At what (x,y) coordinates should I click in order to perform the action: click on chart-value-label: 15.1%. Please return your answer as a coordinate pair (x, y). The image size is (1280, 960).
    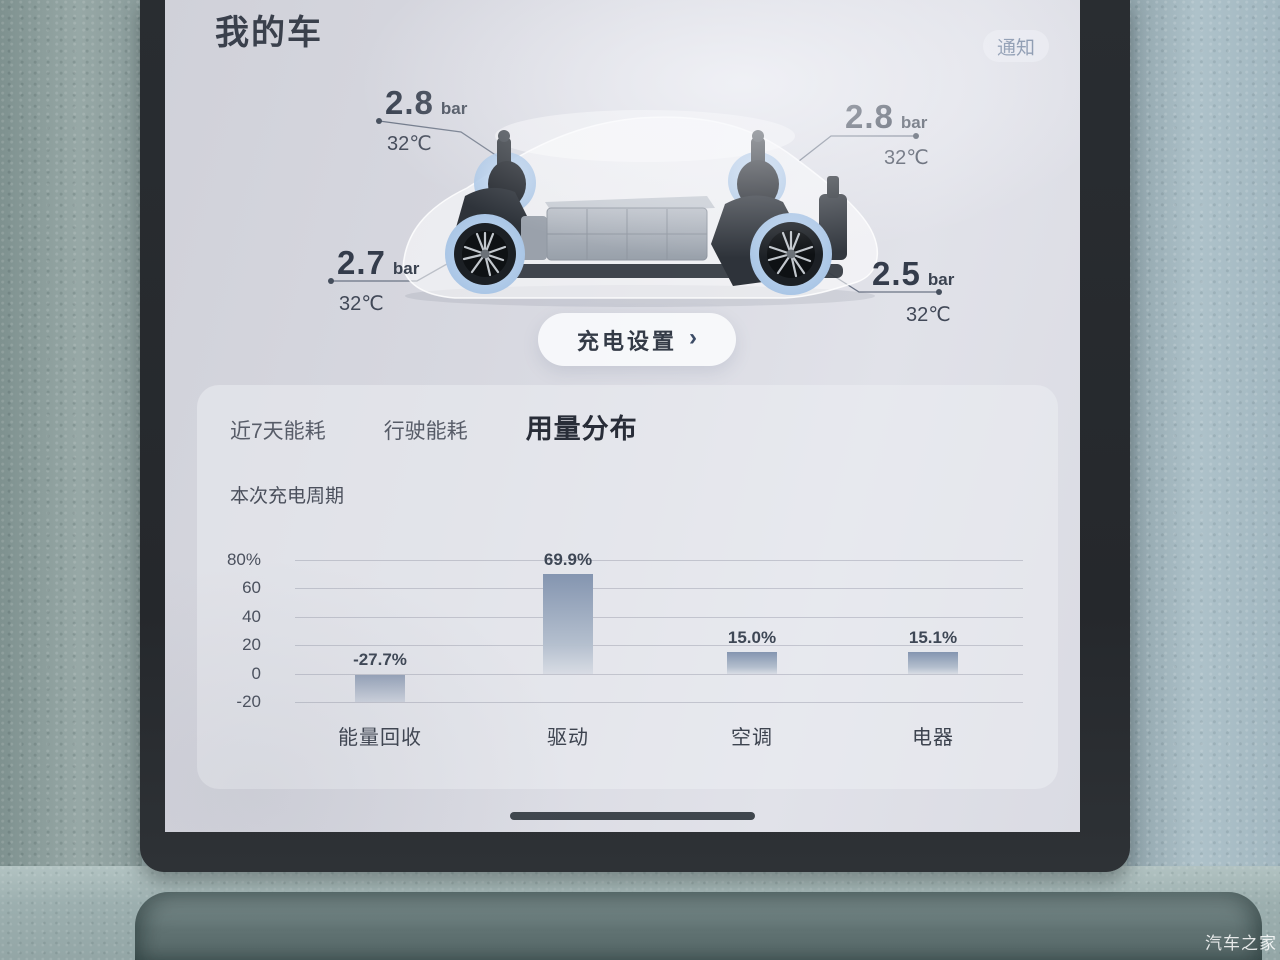
    Looking at the image, I should click on (933, 638).